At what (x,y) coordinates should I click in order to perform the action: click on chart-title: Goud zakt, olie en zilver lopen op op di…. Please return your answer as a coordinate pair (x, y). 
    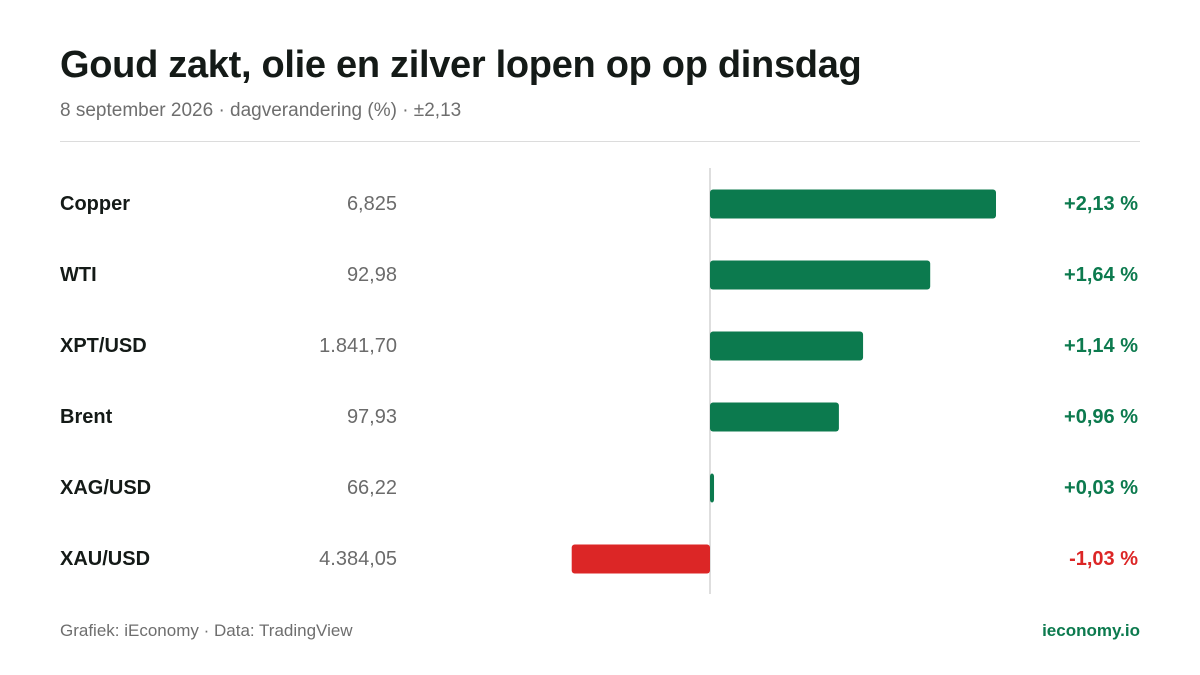
    Looking at the image, I should click on (461, 65).